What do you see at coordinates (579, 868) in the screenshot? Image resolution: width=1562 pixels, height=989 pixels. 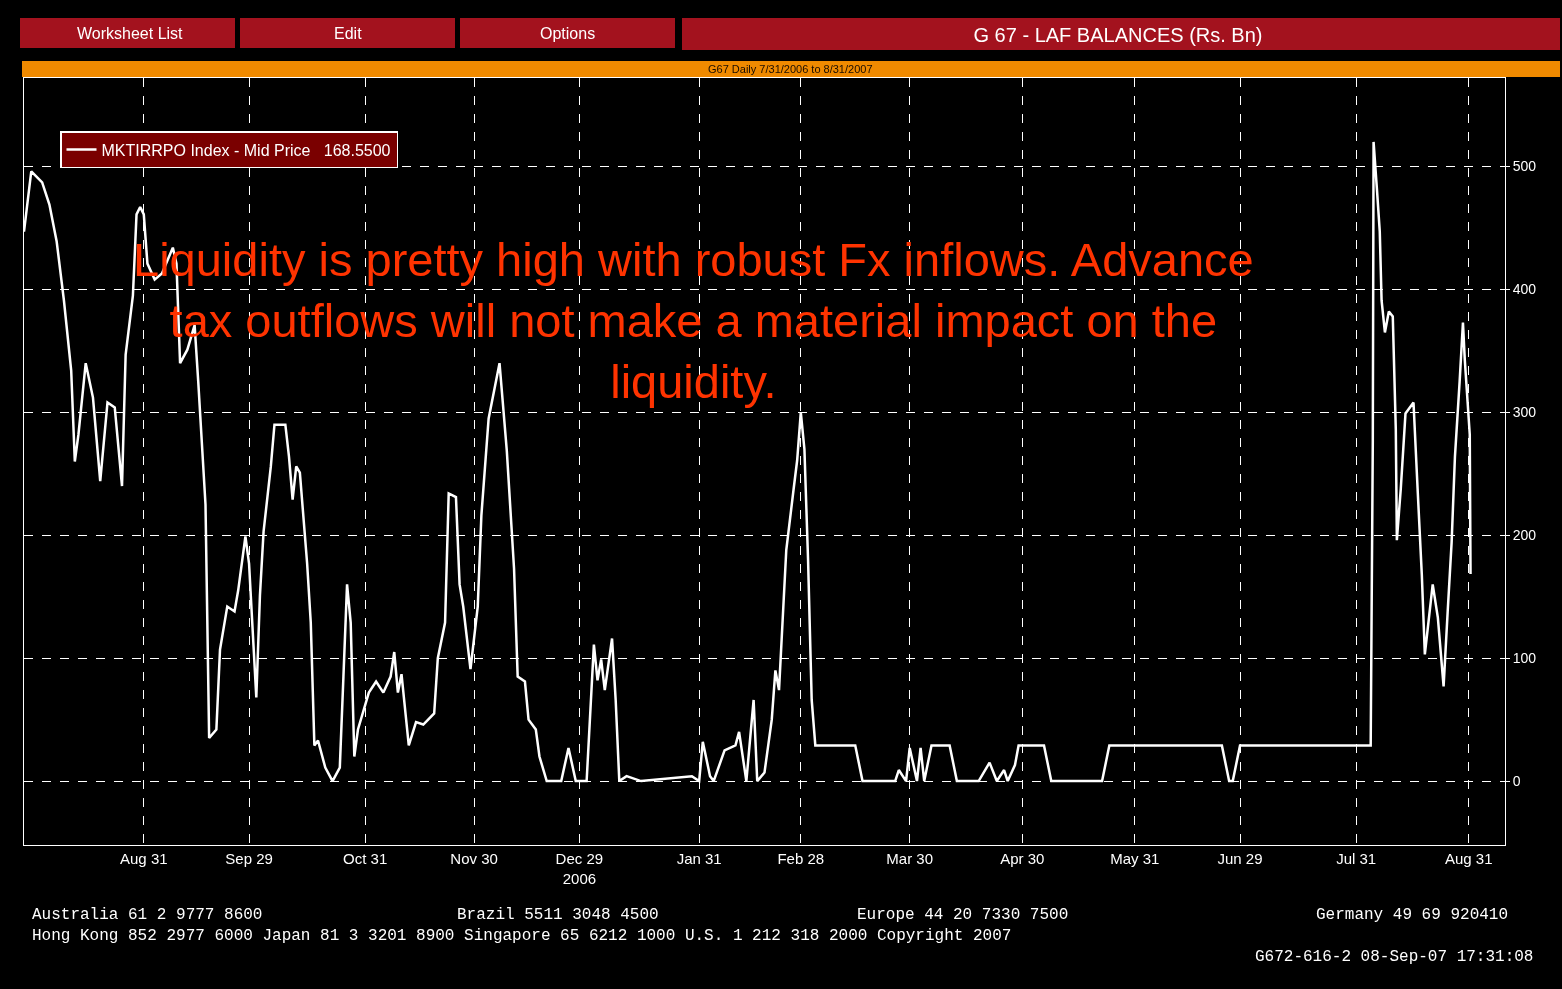 I see `x-tick-label: Dec 29 2006` at bounding box center [579, 868].